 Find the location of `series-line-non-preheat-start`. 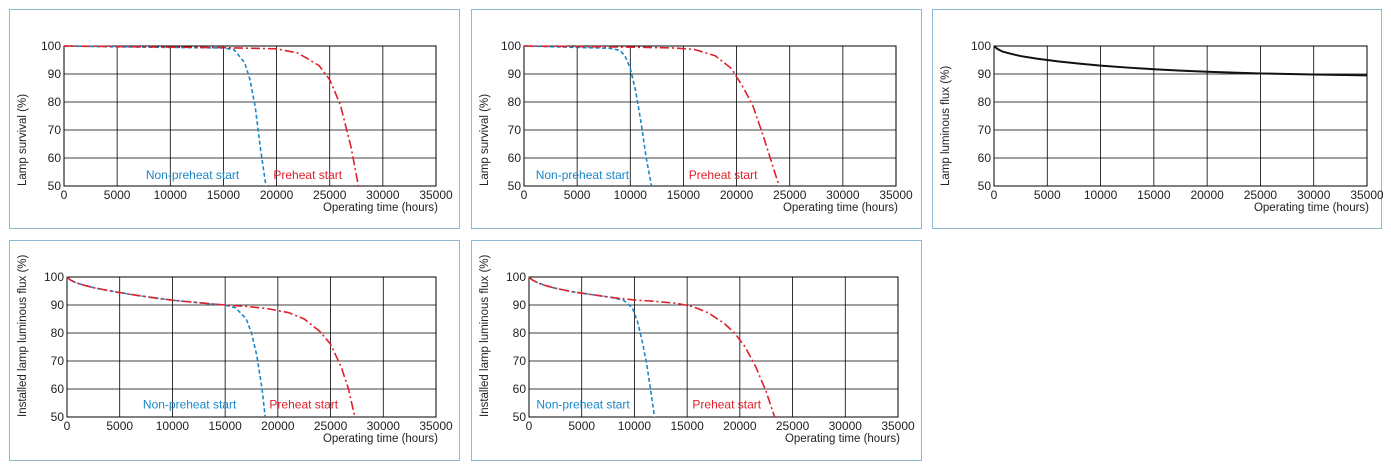

series-line-non-preheat-start is located at coordinates (165, 116).